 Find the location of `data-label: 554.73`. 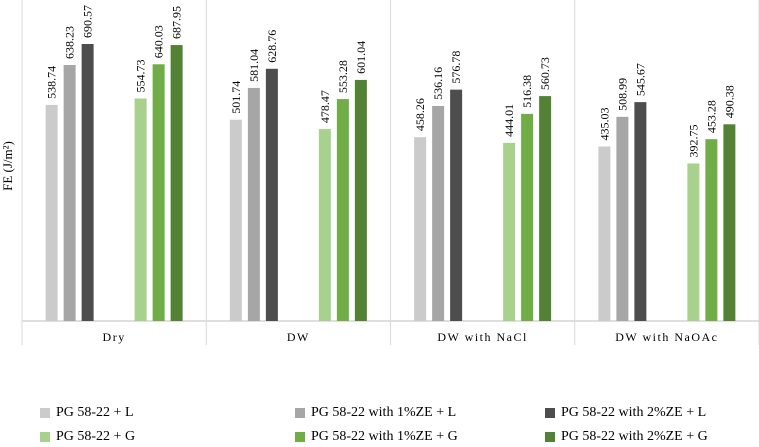

data-label: 554.73 is located at coordinates (141, 75).